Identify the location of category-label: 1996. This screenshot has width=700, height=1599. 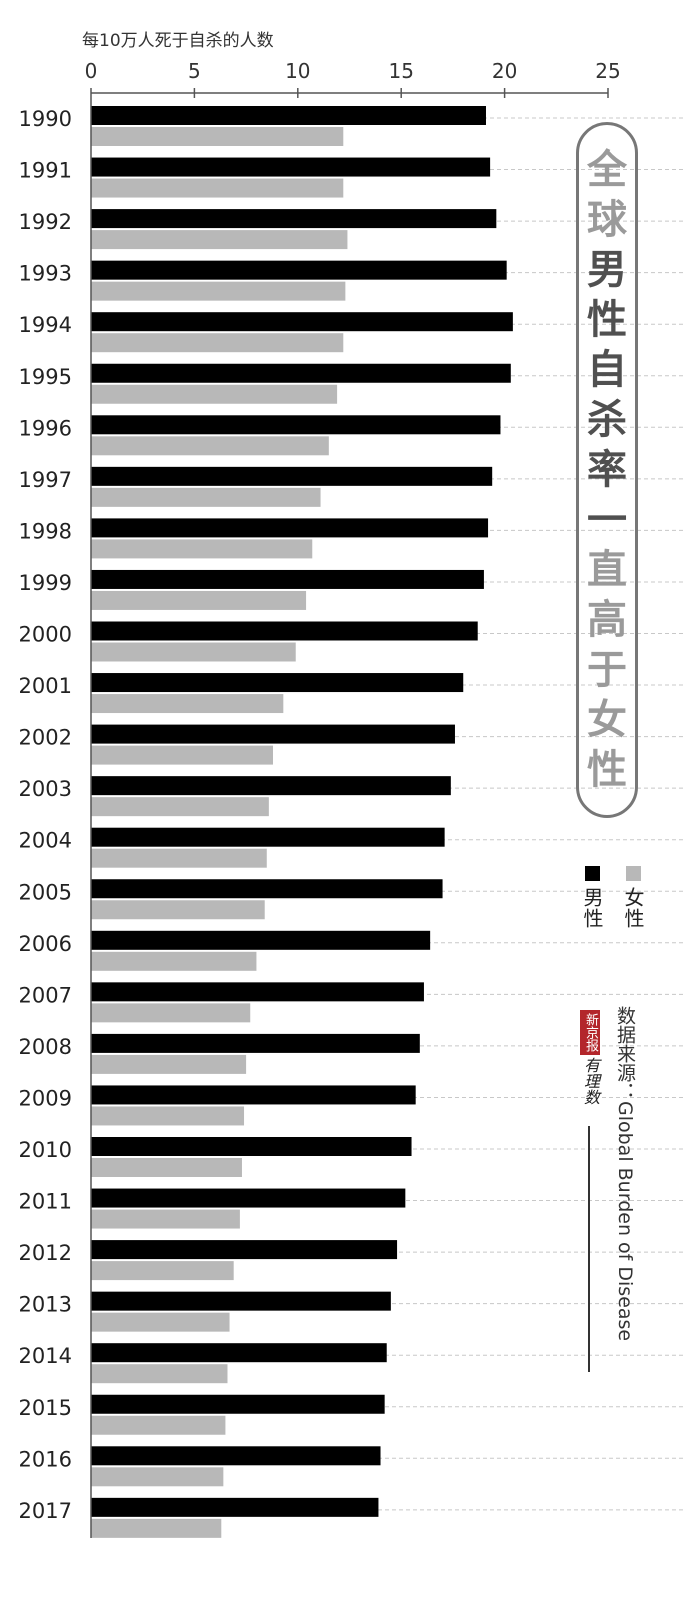
(45, 428).